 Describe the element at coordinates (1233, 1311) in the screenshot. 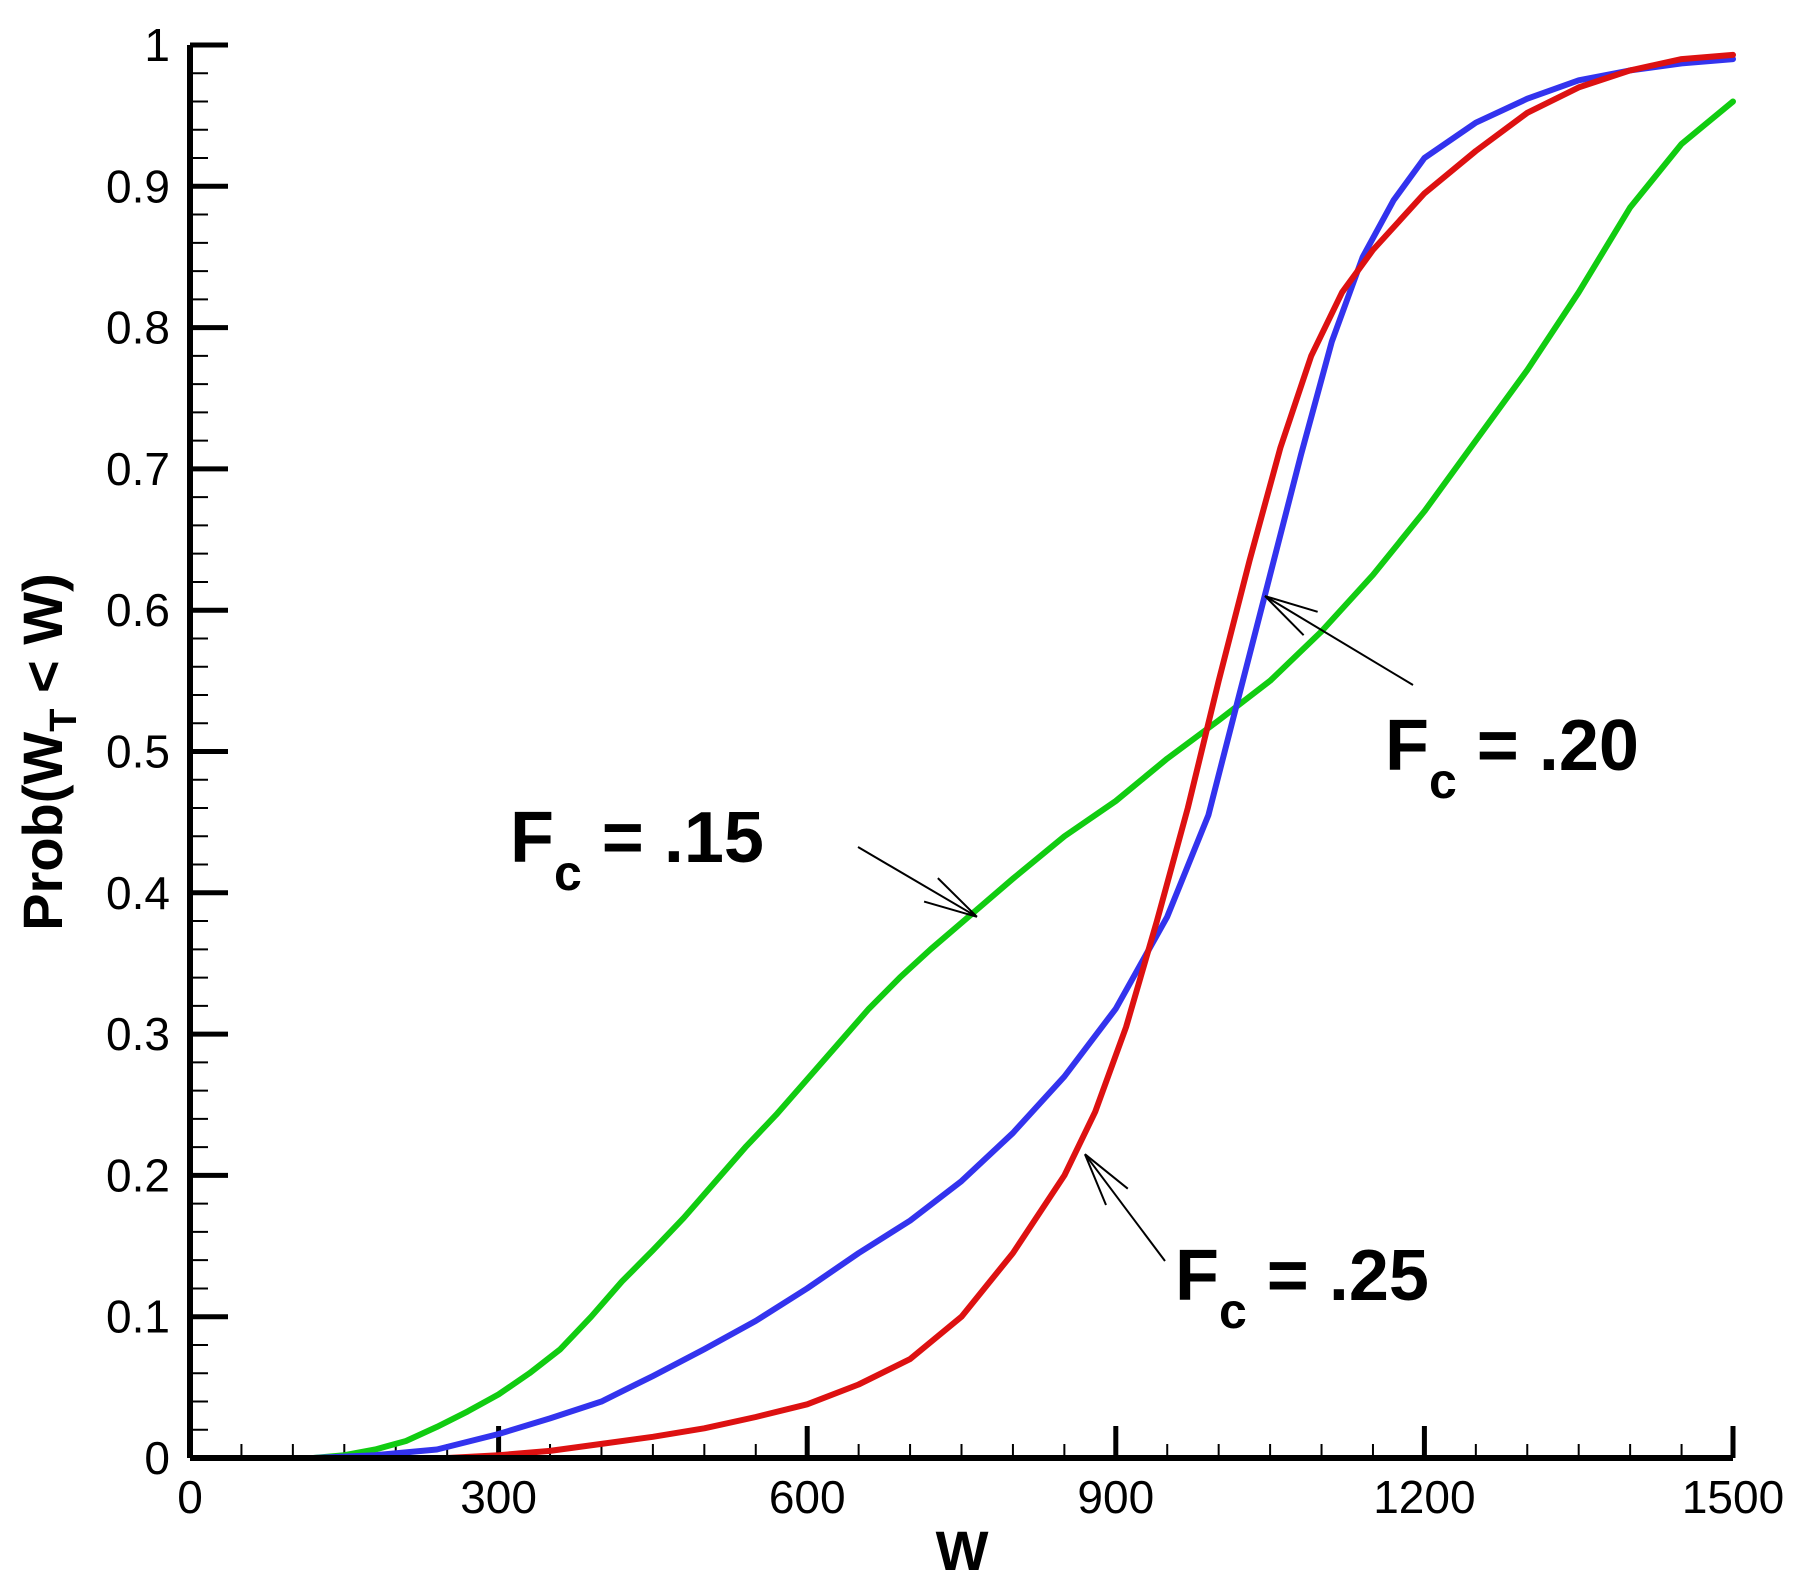

I see `annotation-fc-25-sub: c` at that location.